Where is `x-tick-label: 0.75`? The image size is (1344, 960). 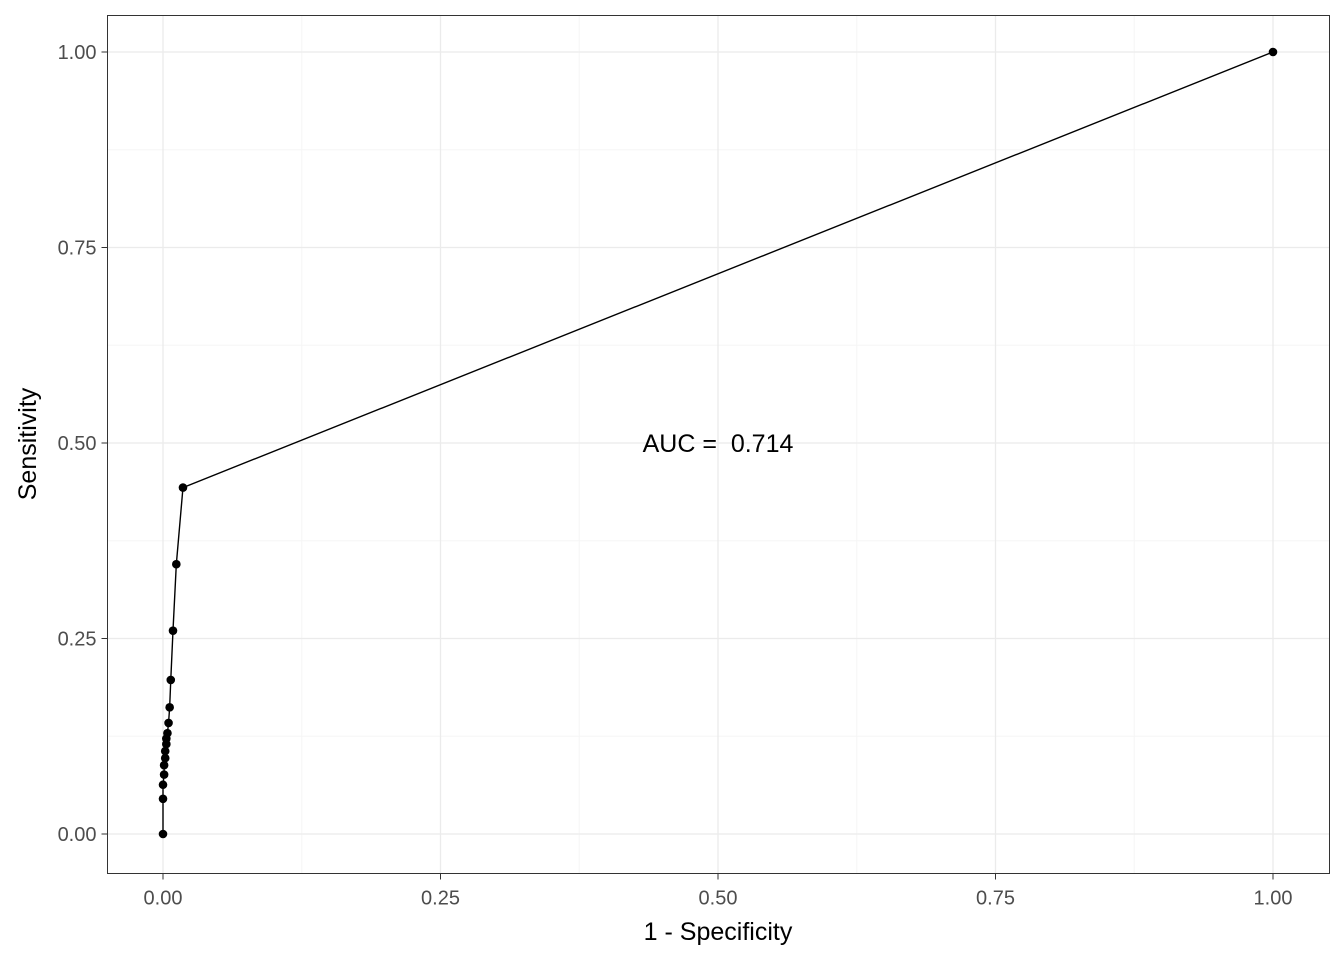 x-tick-label: 0.75 is located at coordinates (995, 899).